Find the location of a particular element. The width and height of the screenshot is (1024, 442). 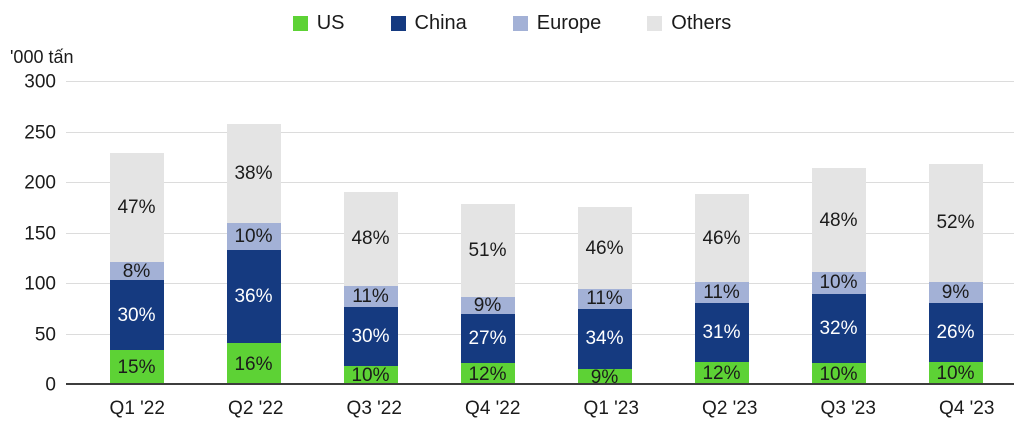

legend-swatch-us is located at coordinates (300, 23).